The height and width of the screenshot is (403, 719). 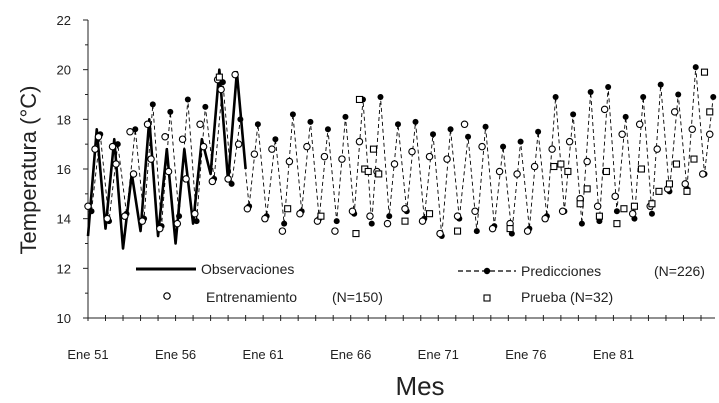 What do you see at coordinates (64, 219) in the screenshot?
I see `y-tick-label: 14` at bounding box center [64, 219].